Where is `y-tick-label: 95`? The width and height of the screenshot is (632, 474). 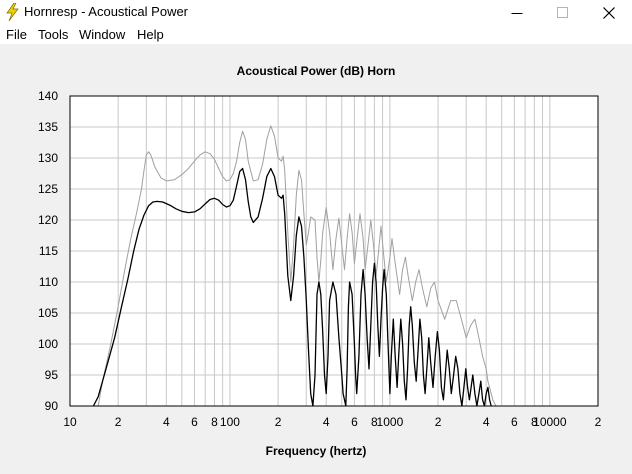 y-tick-label: 95 is located at coordinates (52, 375).